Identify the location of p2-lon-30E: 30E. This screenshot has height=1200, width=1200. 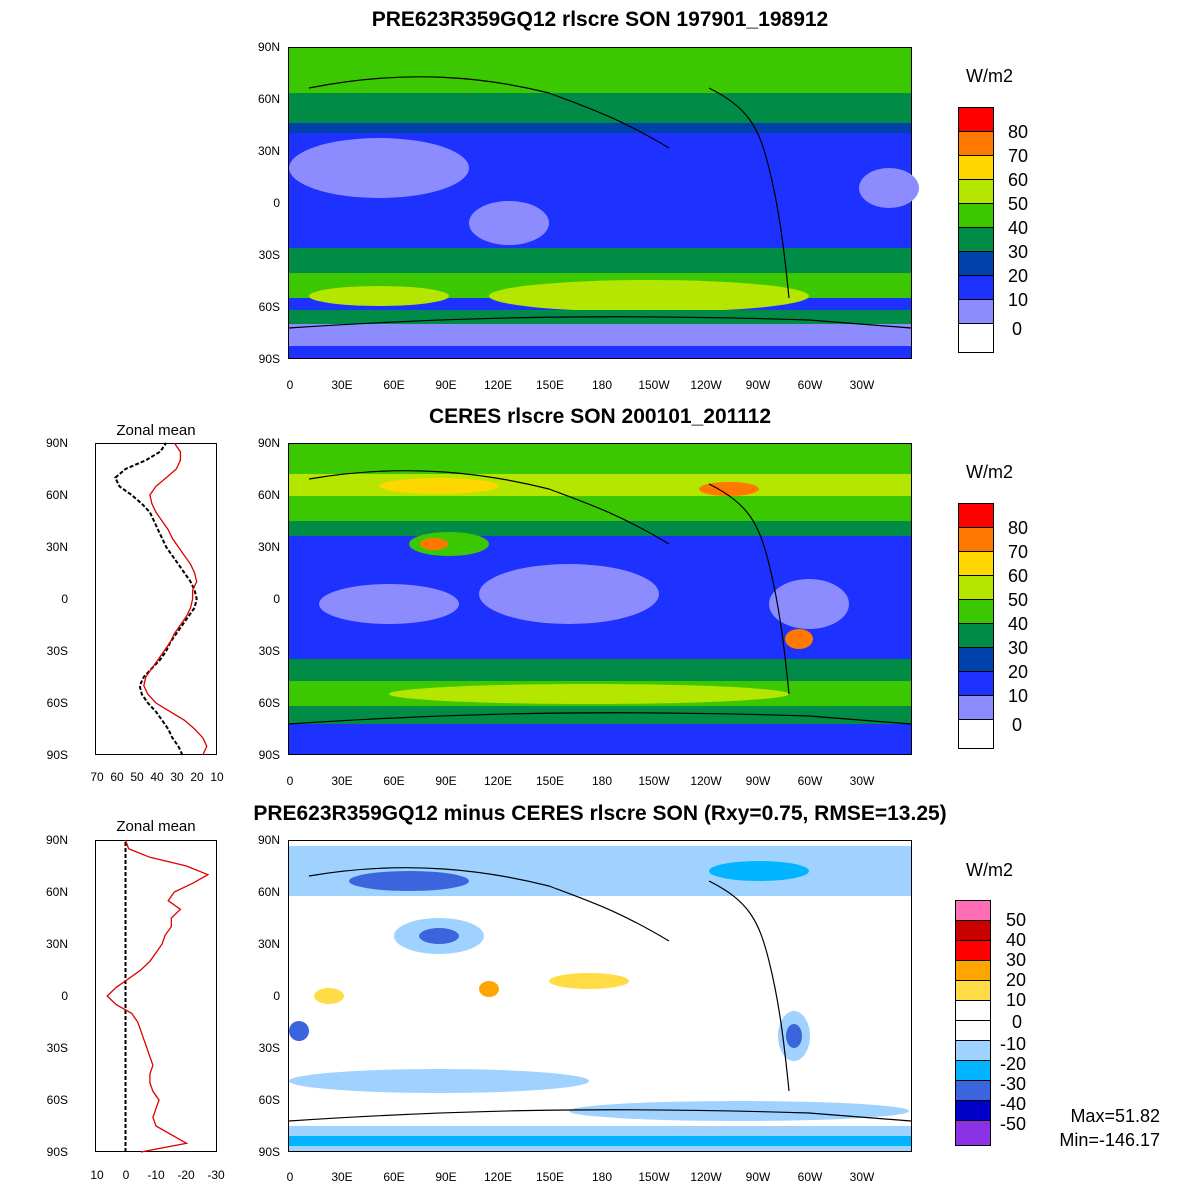
(342, 781).